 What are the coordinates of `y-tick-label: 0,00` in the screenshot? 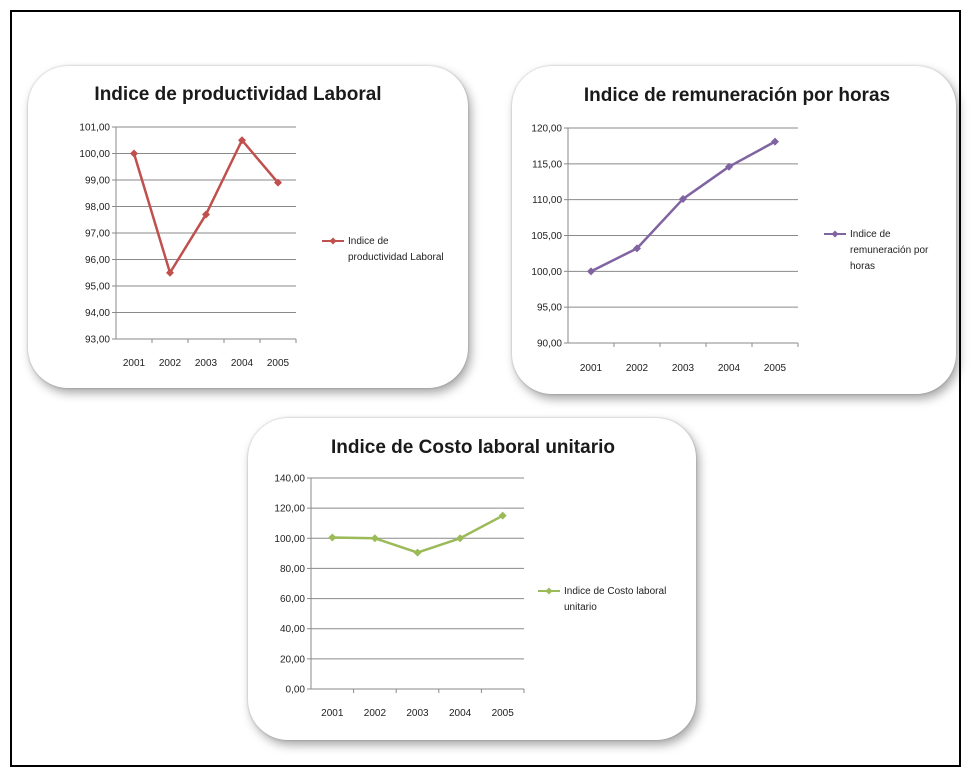 It's located at (296, 690).